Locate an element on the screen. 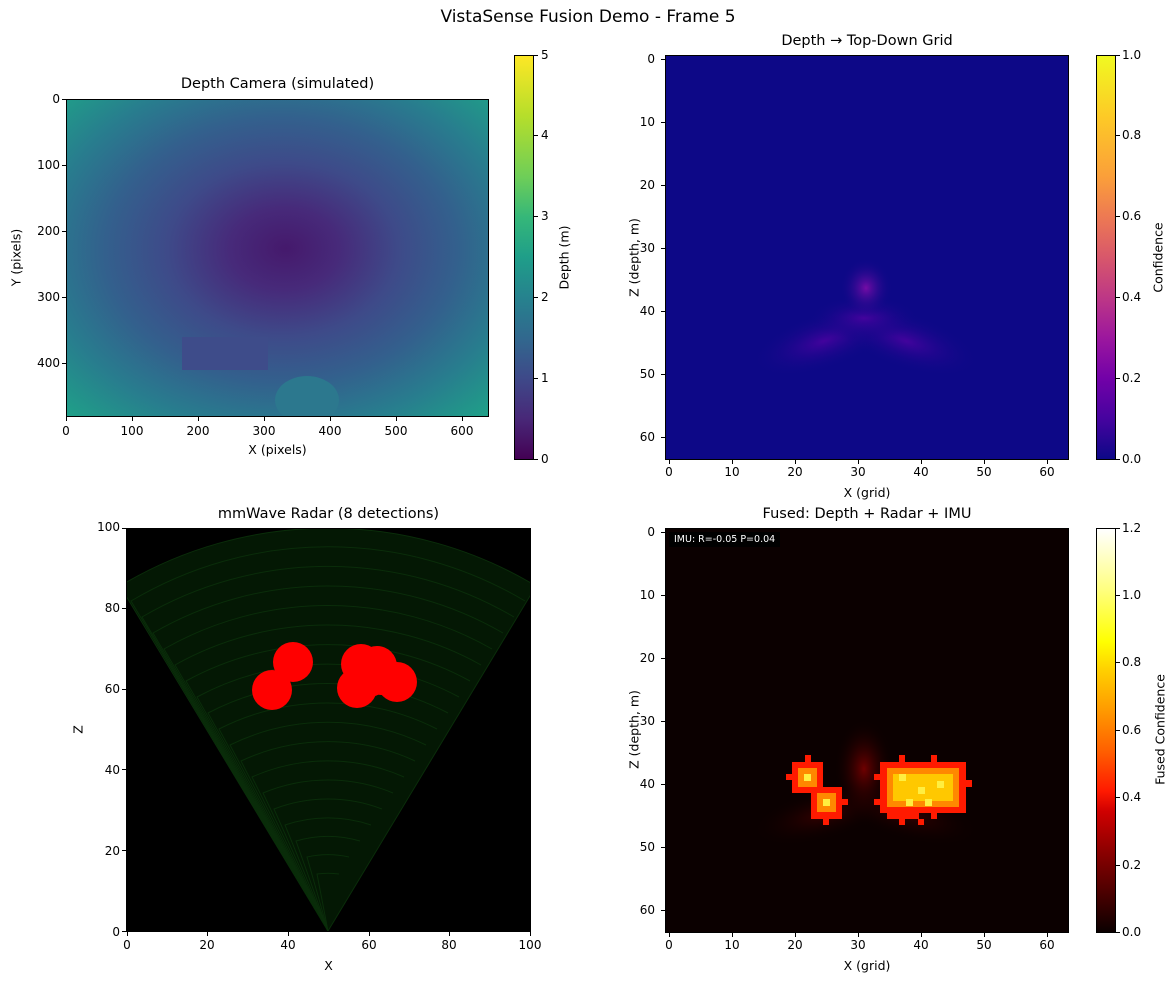 Image resolution: width=1176 pixels, height=985 pixels. imu-annotation: IMU: R=-0.05 P=0.04 is located at coordinates (725, 539).